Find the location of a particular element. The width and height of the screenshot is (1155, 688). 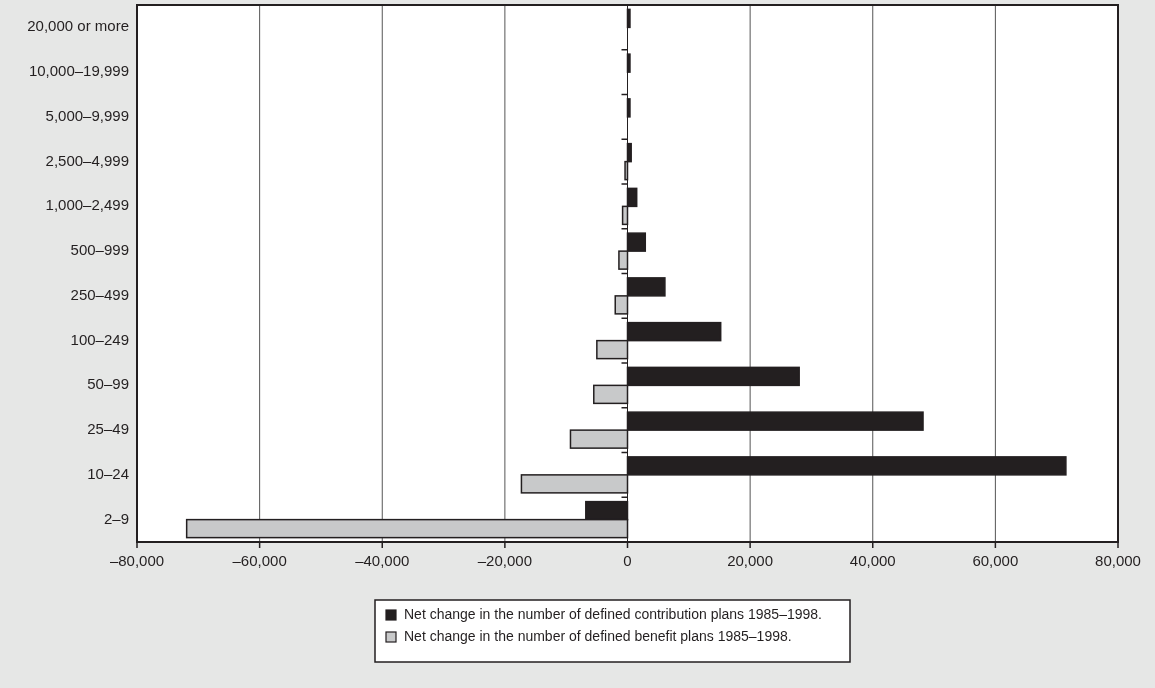

y-tick-label: 2–9 is located at coordinates (116, 518).